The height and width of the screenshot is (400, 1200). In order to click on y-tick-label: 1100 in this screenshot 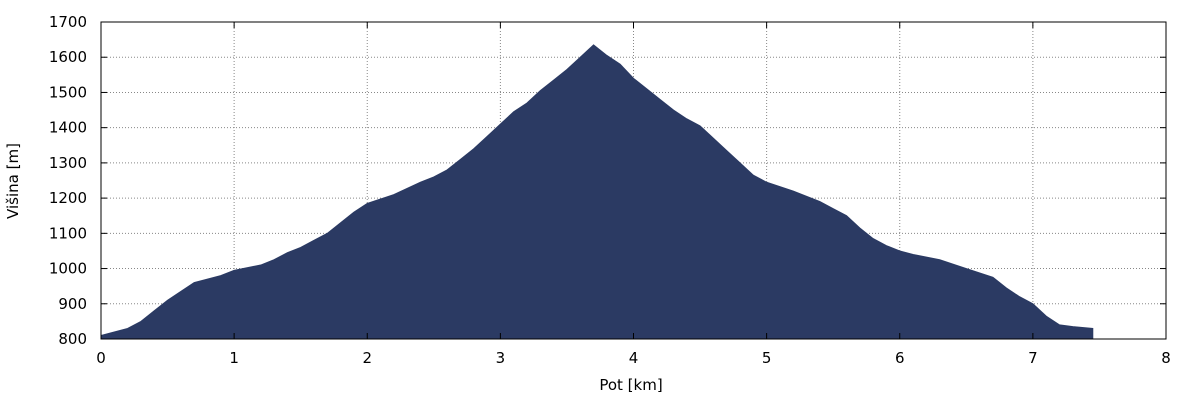, I will do `click(68, 233)`.